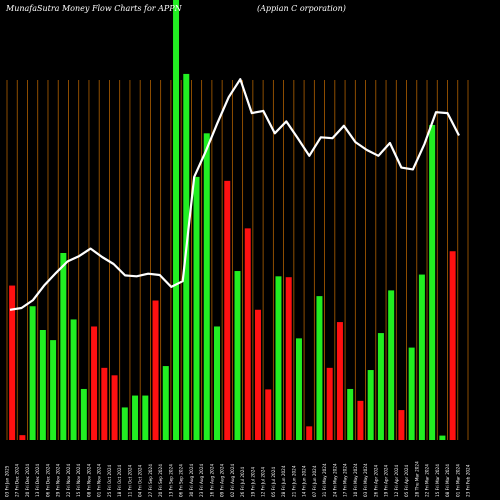  I want to click on x-tick-label: 13 Fri Sep 2024, so click(170, 480).